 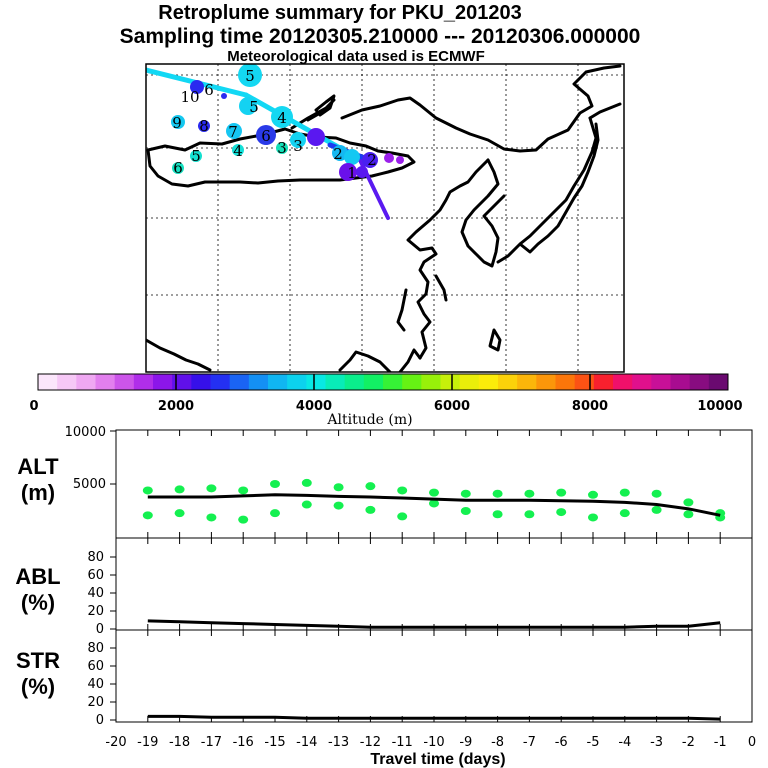 I want to click on trajectory-day-labels: 5 10 6 5 4 9 8 7 6 3 2 2 1 4 3 6 5, so click(x=274, y=124).